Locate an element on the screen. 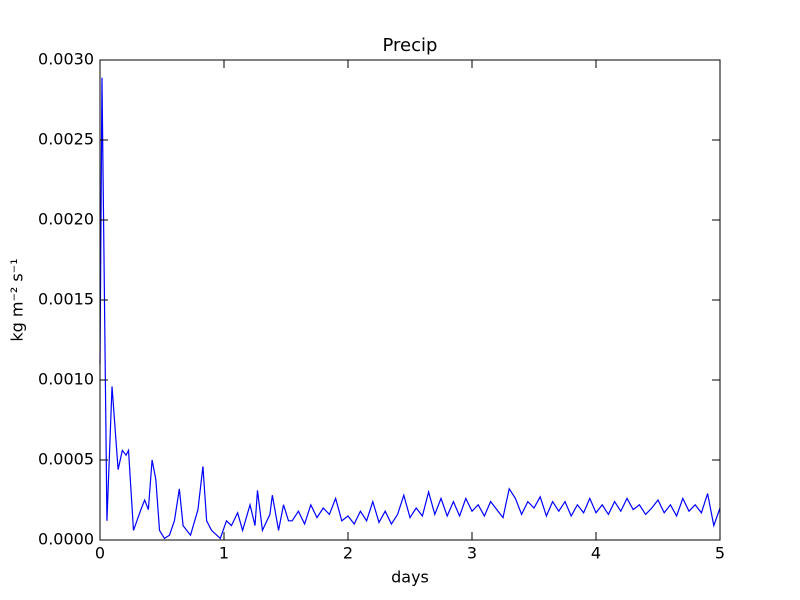 The width and height of the screenshot is (800, 600). x-tick-label: 1 is located at coordinates (224, 553).